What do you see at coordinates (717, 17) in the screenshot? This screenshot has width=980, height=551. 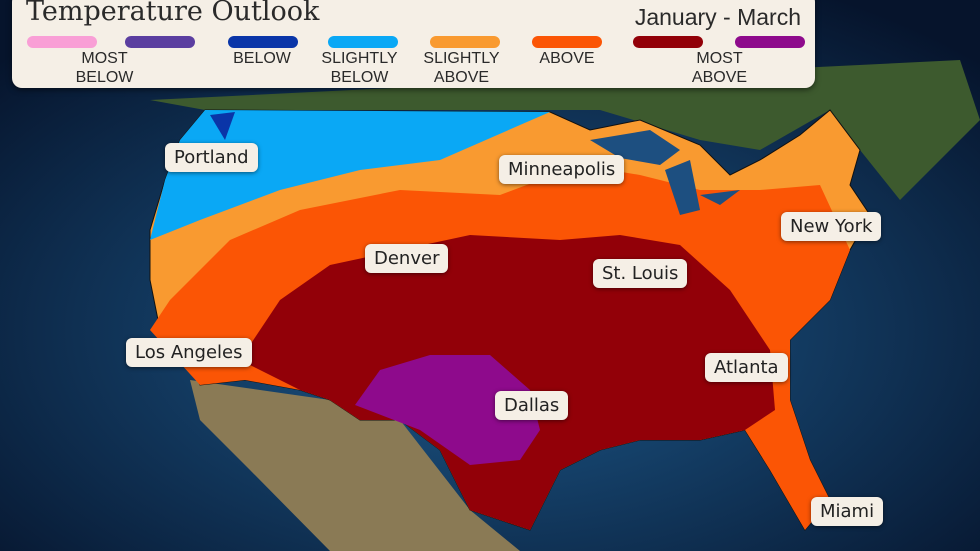 I see `legend-period: January - March` at bounding box center [717, 17].